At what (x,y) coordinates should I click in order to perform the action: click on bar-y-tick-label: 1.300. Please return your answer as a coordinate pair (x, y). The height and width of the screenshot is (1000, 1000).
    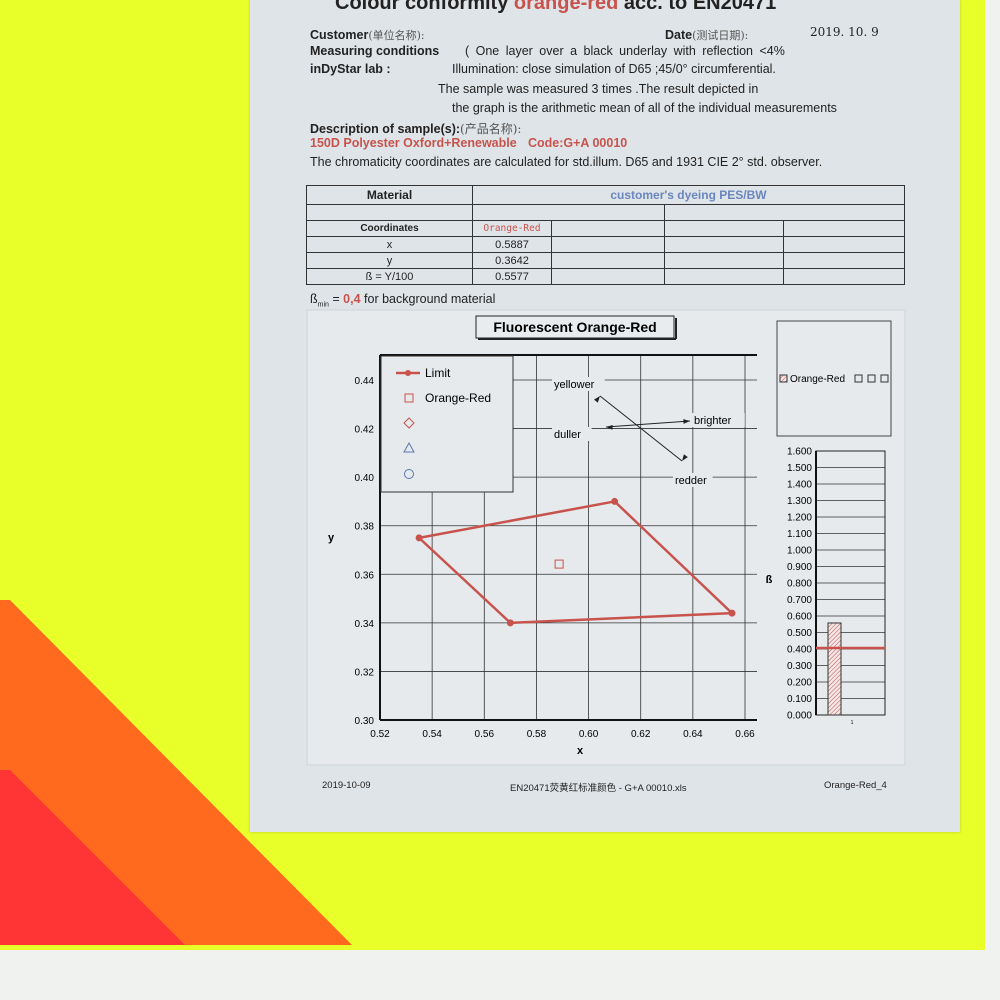
    Looking at the image, I should click on (799, 501).